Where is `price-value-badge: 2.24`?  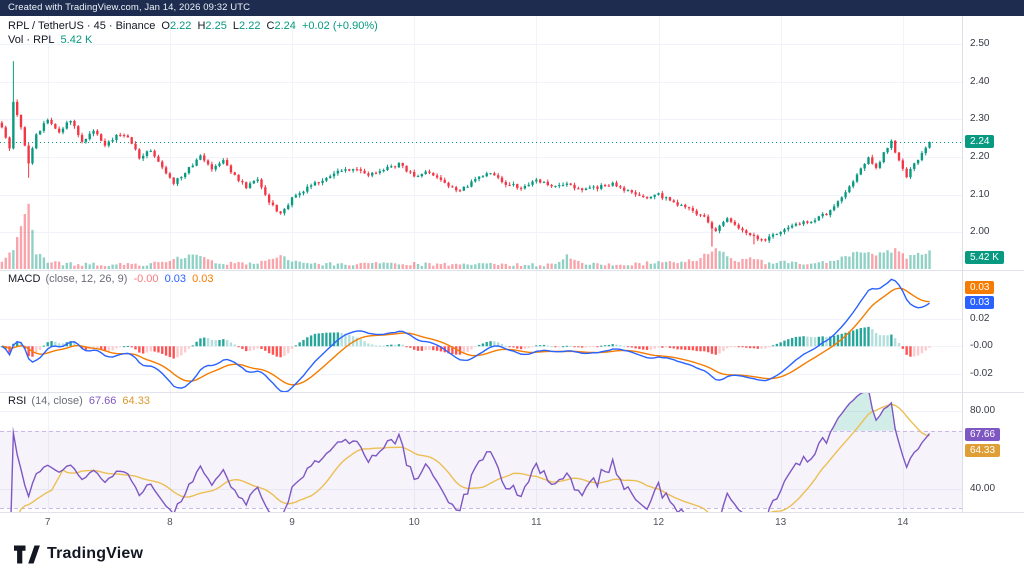
price-value-badge: 2.24 is located at coordinates (980, 142).